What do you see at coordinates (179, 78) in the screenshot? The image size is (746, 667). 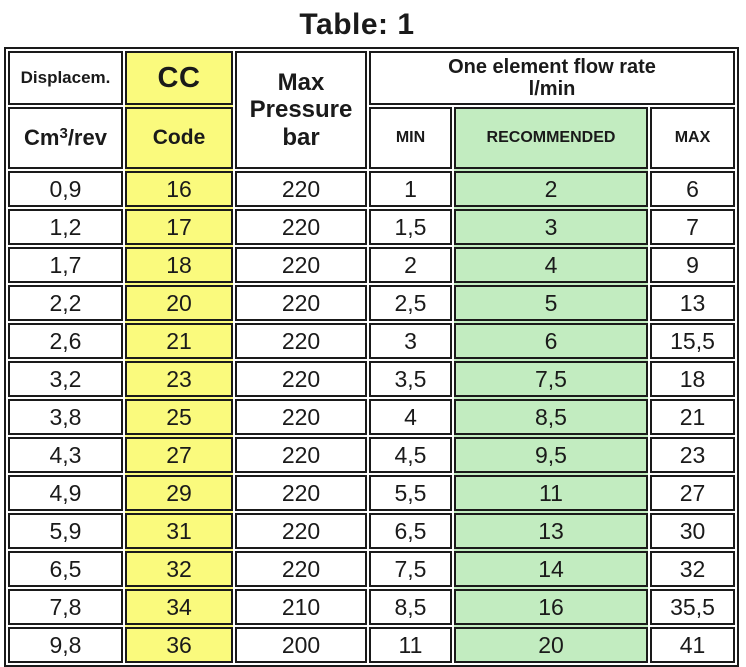 I see `header-cc: CC` at bounding box center [179, 78].